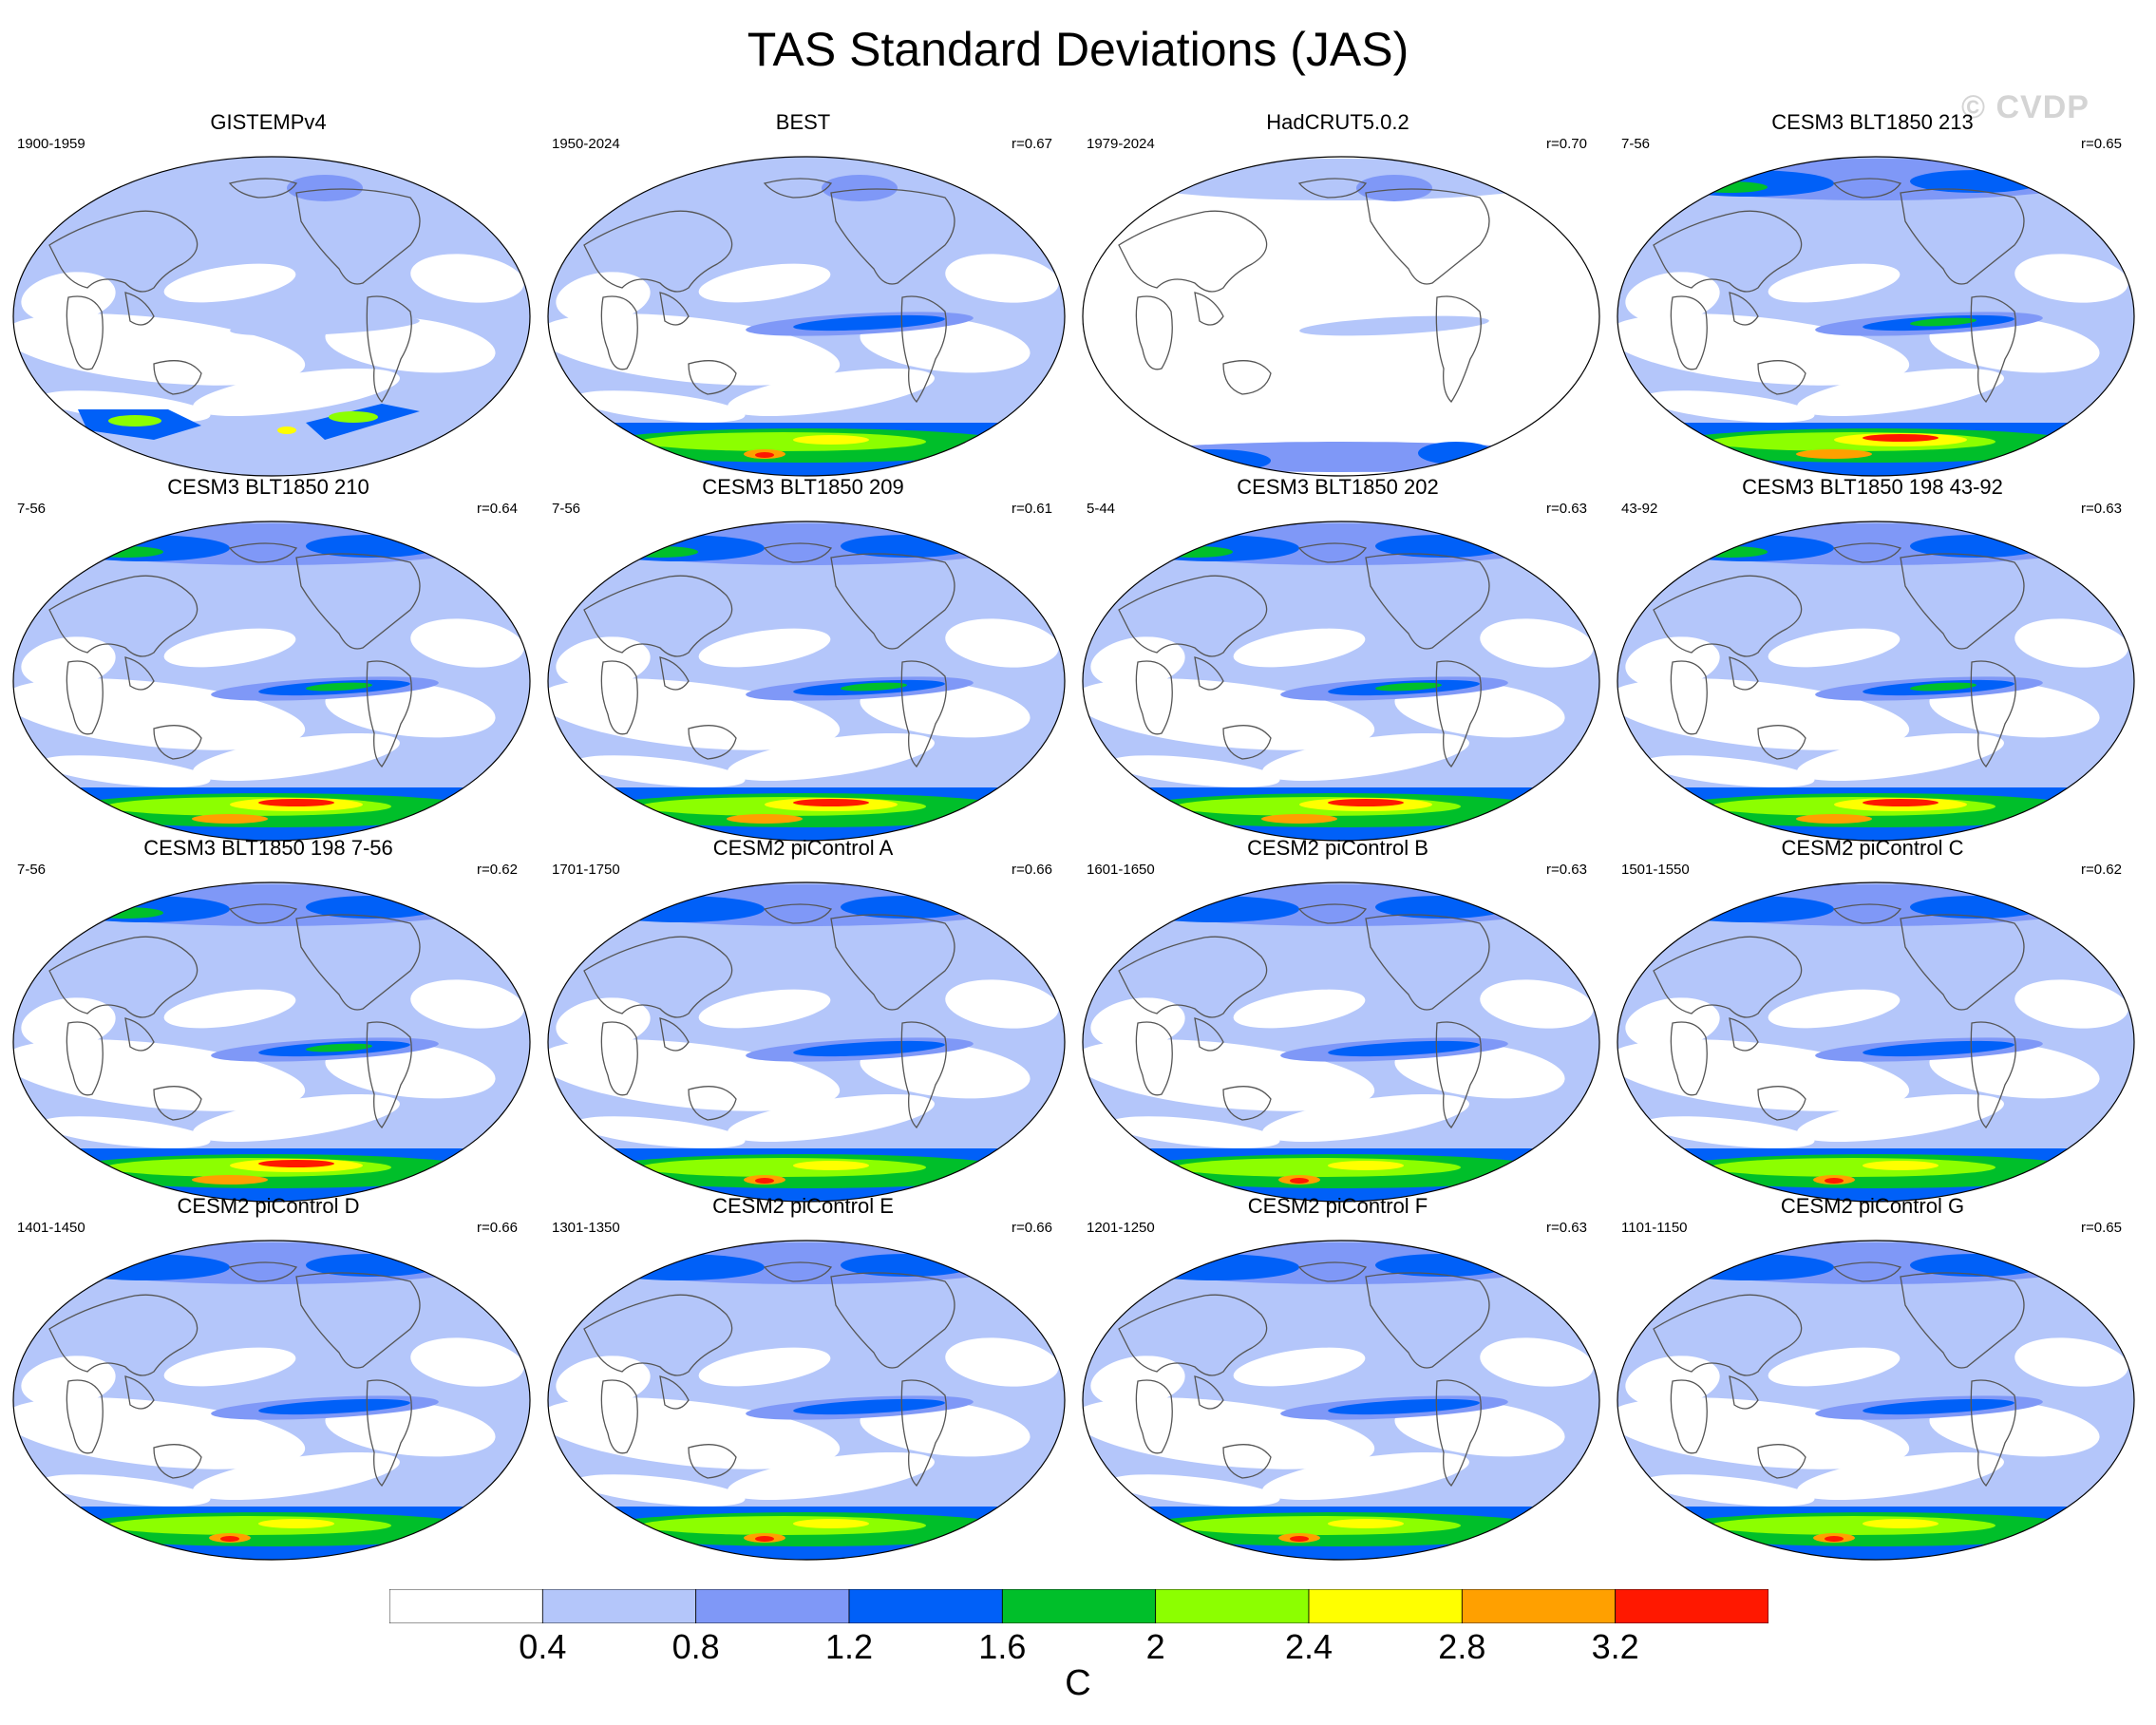  I want to click on panel-years: 7-56, so click(32, 870).